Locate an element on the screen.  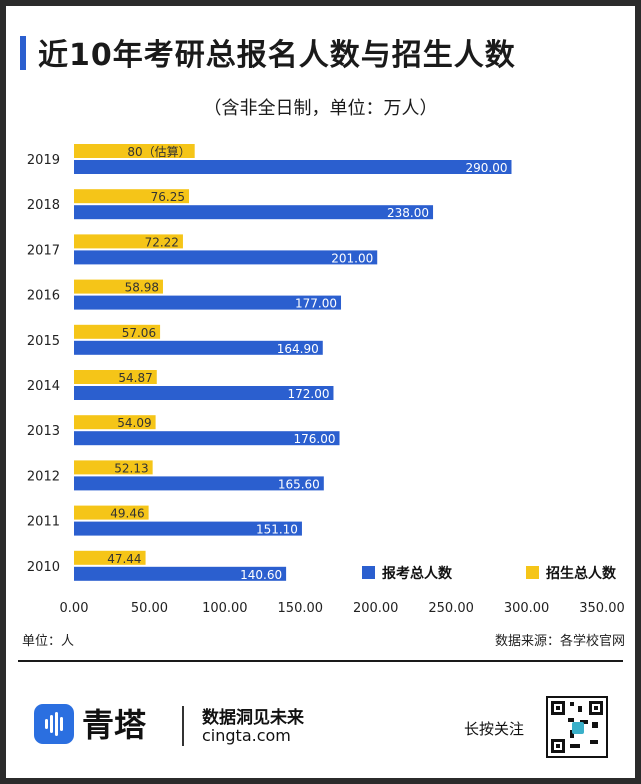
x-tick-label: 0.00 is located at coordinates (74, 608).